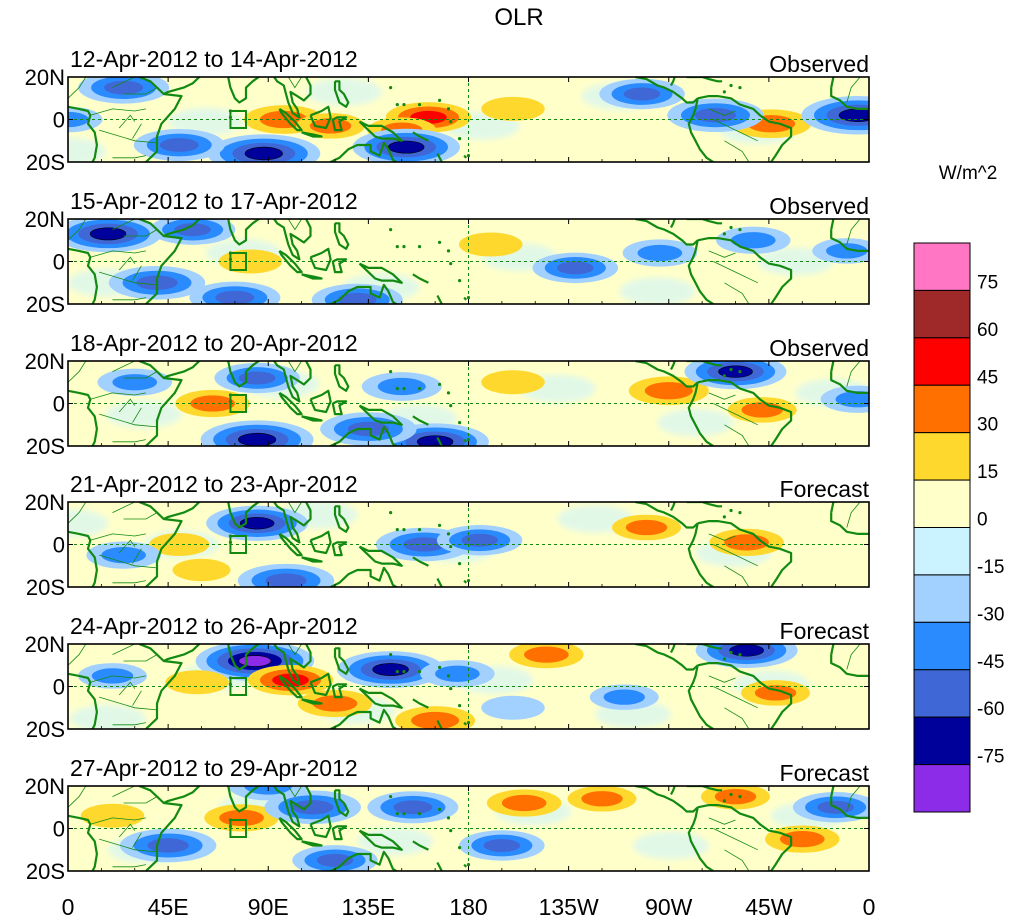  Describe the element at coordinates (769, 907) in the screenshot. I see `x-tick-label: 45W` at that location.